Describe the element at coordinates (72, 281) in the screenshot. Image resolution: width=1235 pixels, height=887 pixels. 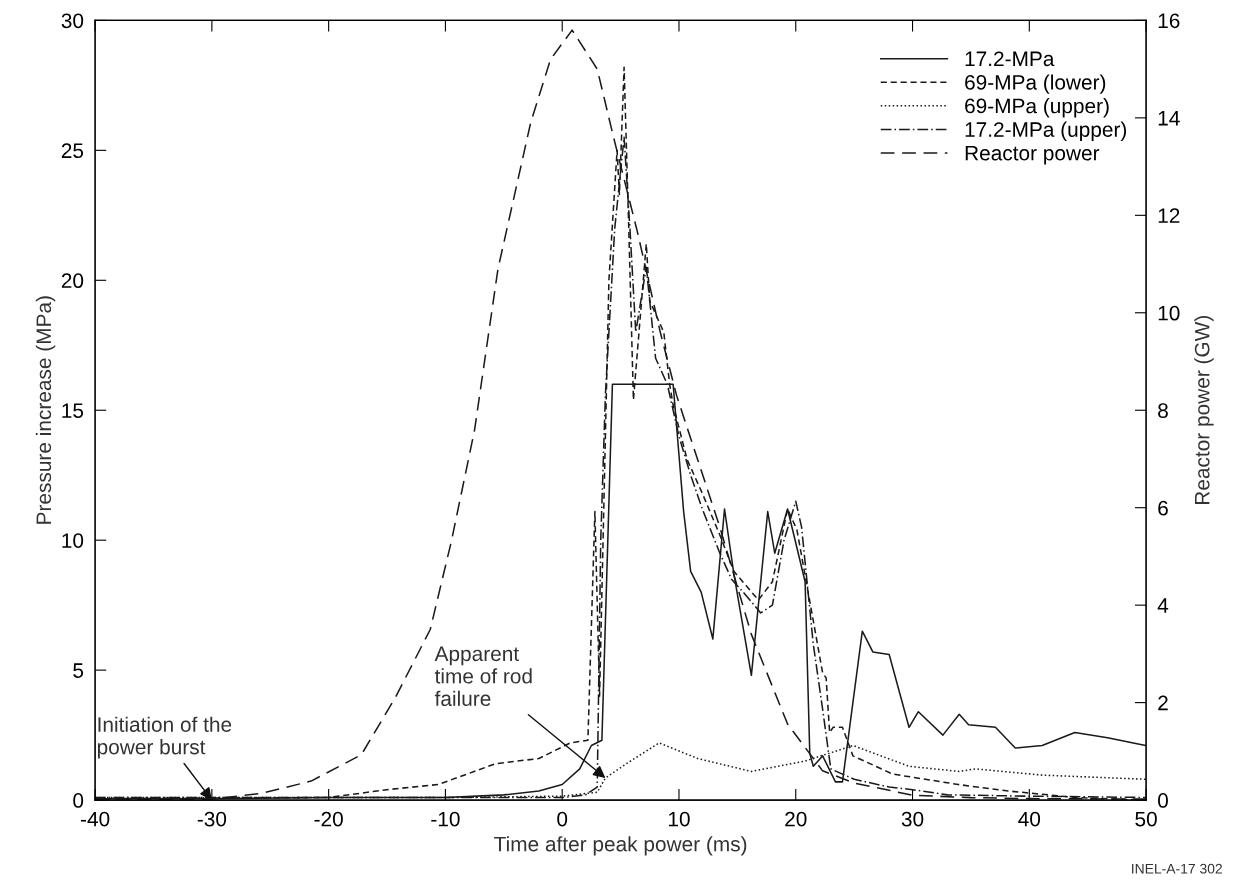
I see `y-tick-label: 20` at that location.